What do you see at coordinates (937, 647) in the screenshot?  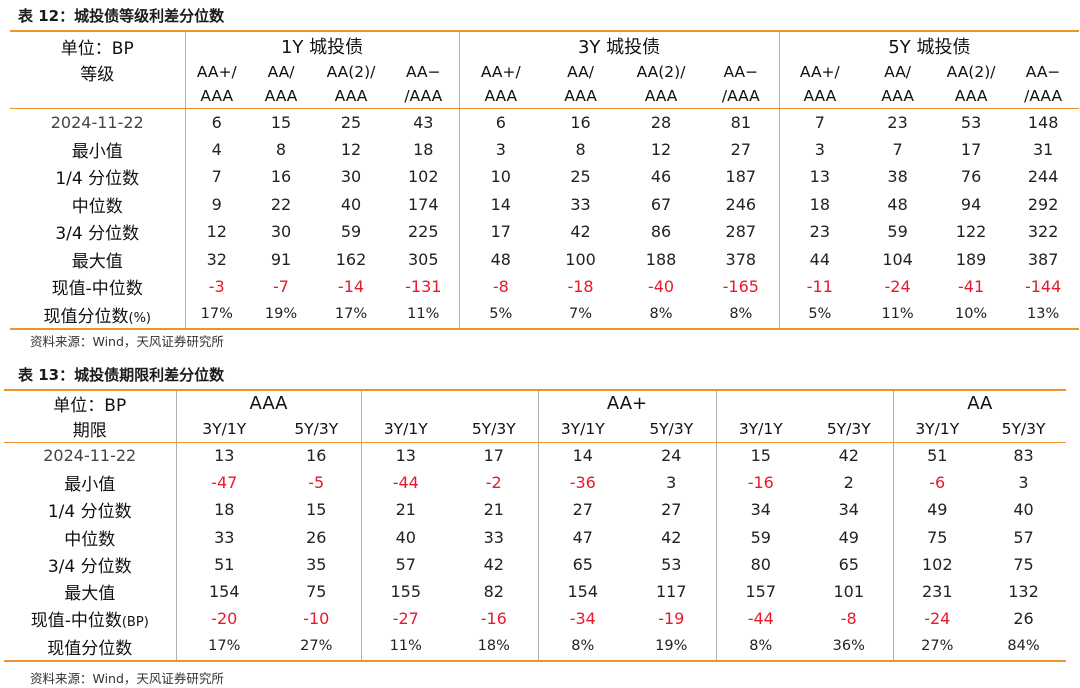 I see `table-cell: 27%` at bounding box center [937, 647].